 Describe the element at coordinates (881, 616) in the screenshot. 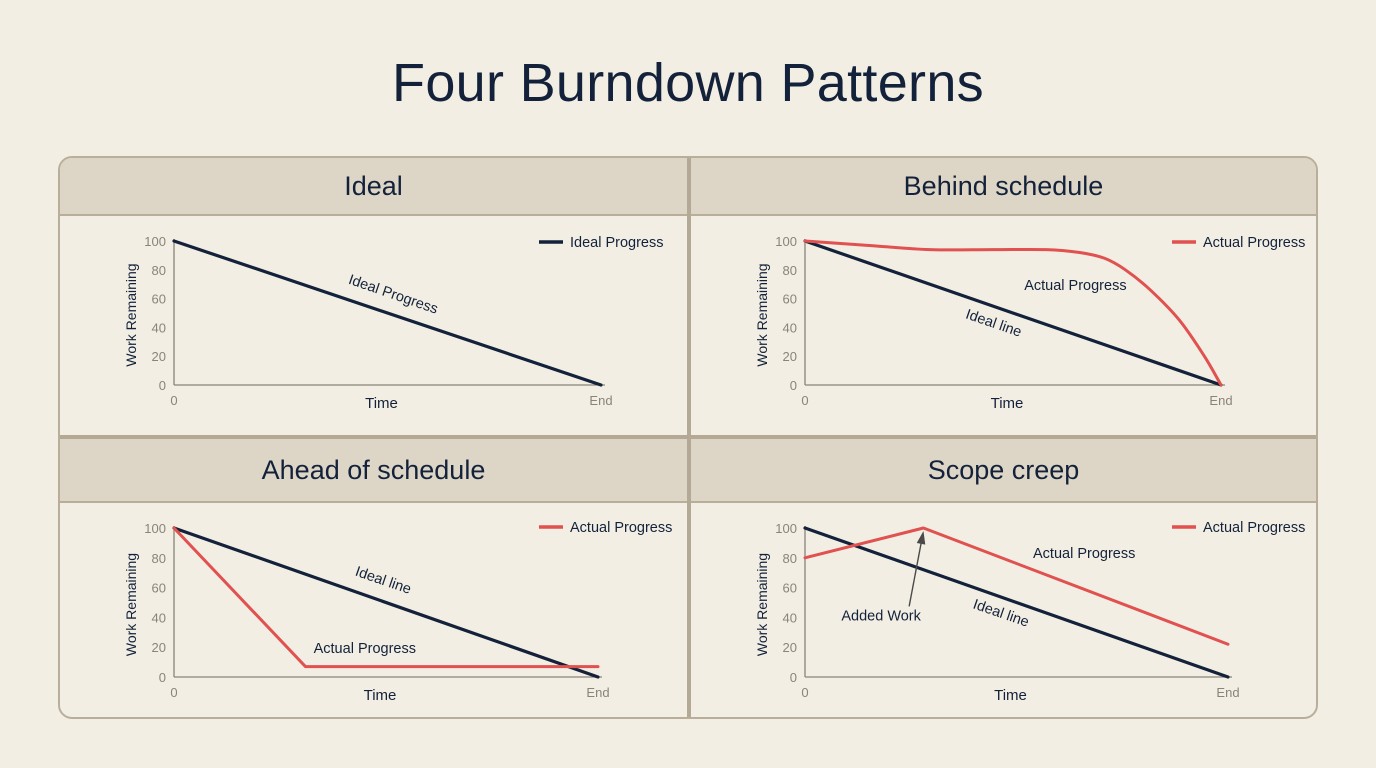

I see `annotation-added-work: Added Work` at that location.